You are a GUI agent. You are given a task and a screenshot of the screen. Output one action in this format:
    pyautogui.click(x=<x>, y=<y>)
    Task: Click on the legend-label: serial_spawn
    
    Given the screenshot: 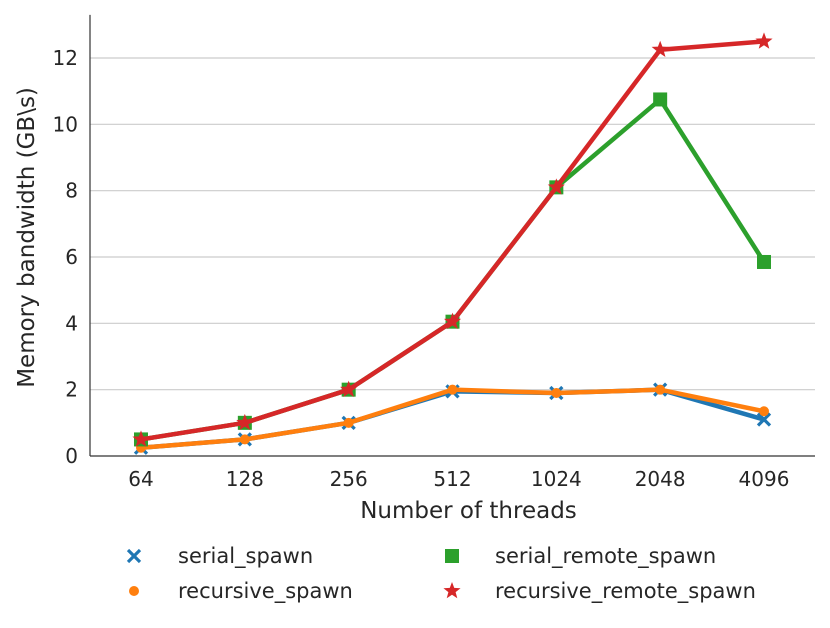 What is the action you would take?
    pyautogui.click(x=245, y=556)
    